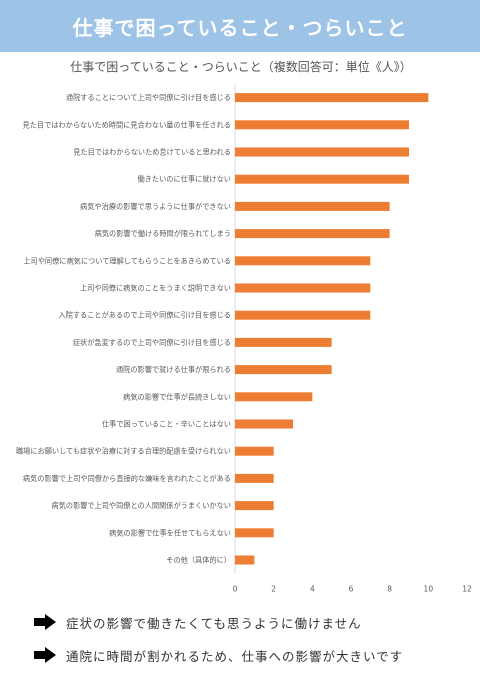 The height and width of the screenshot is (693, 480). Describe the element at coordinates (144, 315) in the screenshot. I see `category-label-9: 入院することがあるので上司や同僚に引け目を感じる` at that location.